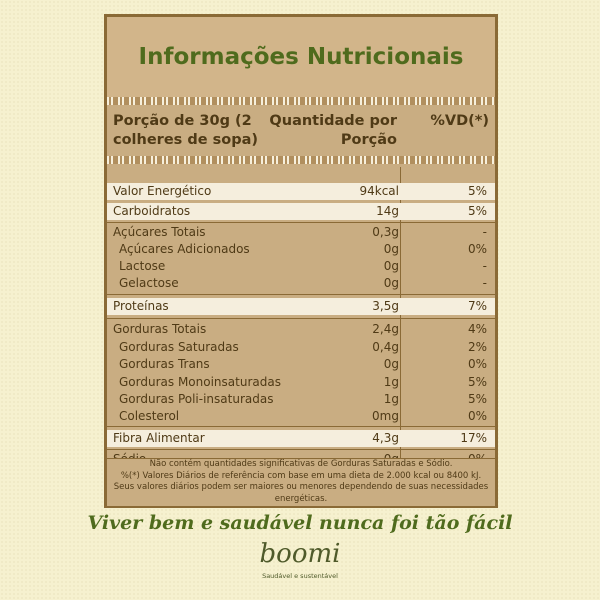 This screenshot has width=600, height=600. I want to click on brand-logo: boomi, so click(300, 554).